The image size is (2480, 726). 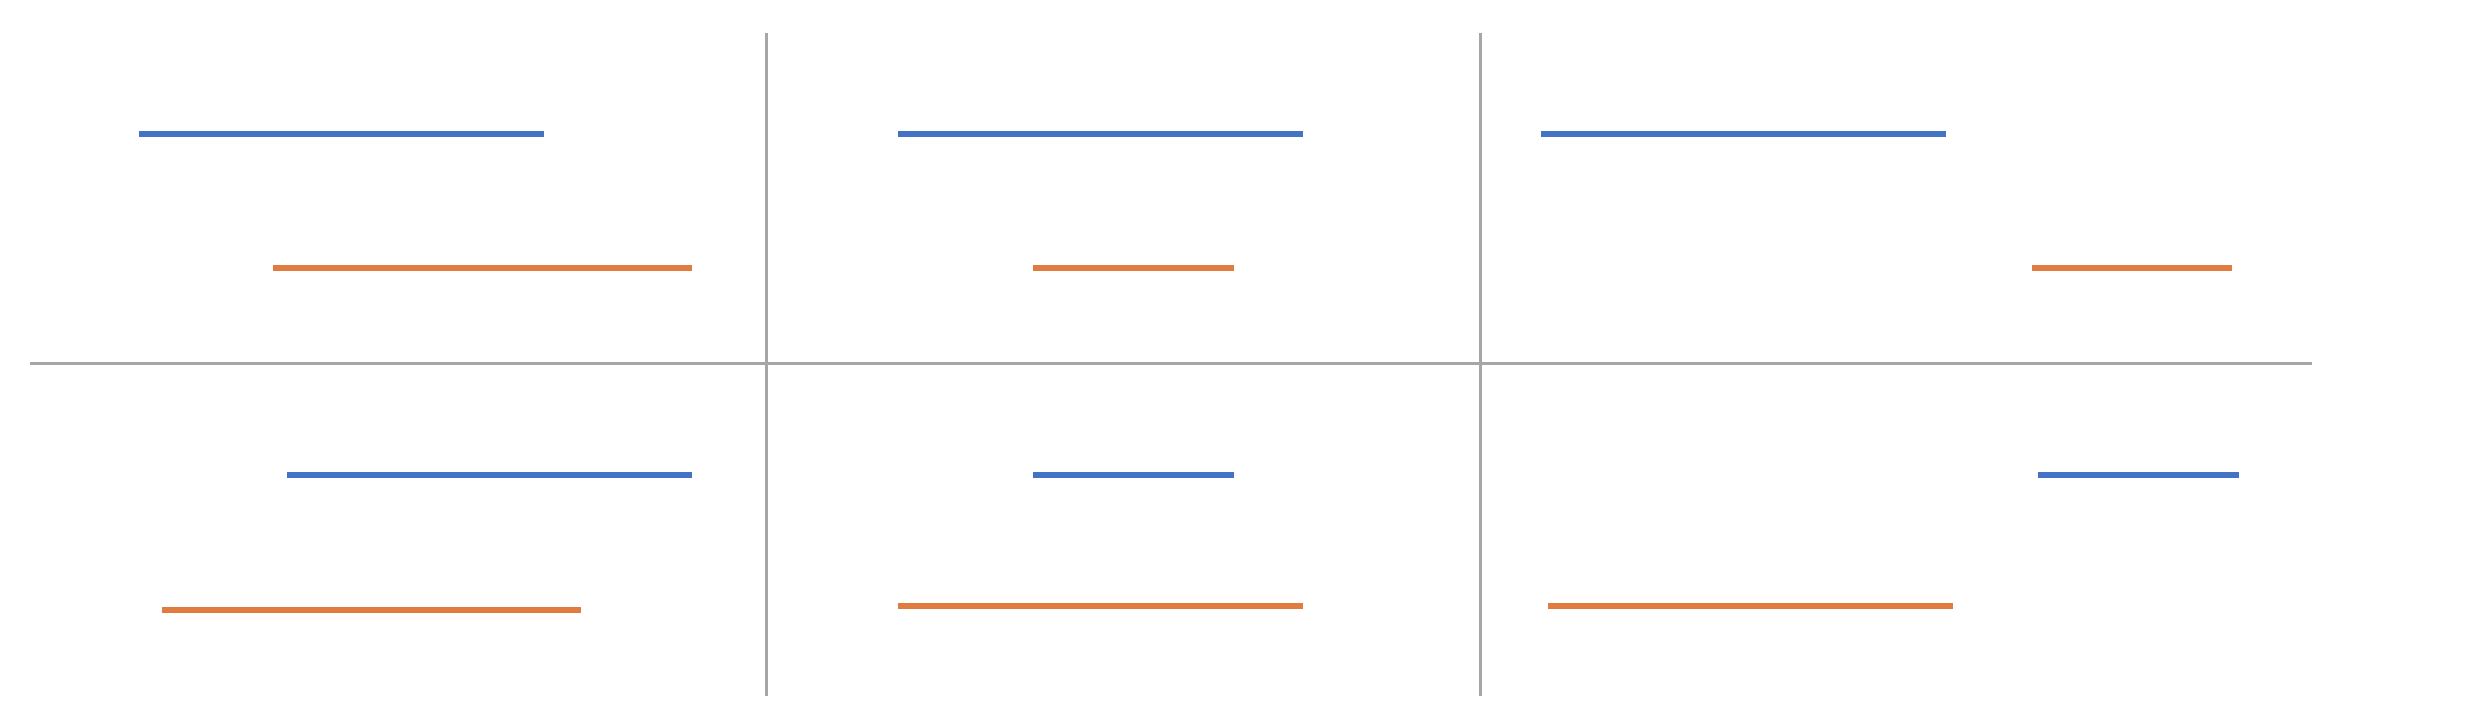 I want to click on top-right-blue-segment, so click(x=1743, y=134).